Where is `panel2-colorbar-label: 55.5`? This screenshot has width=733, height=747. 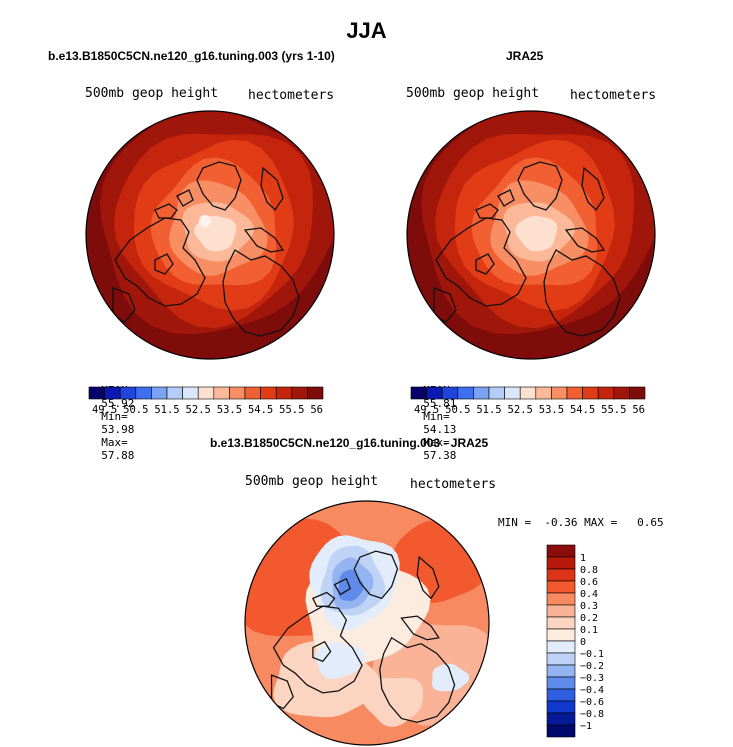 panel2-colorbar-label: 55.5 is located at coordinates (613, 410).